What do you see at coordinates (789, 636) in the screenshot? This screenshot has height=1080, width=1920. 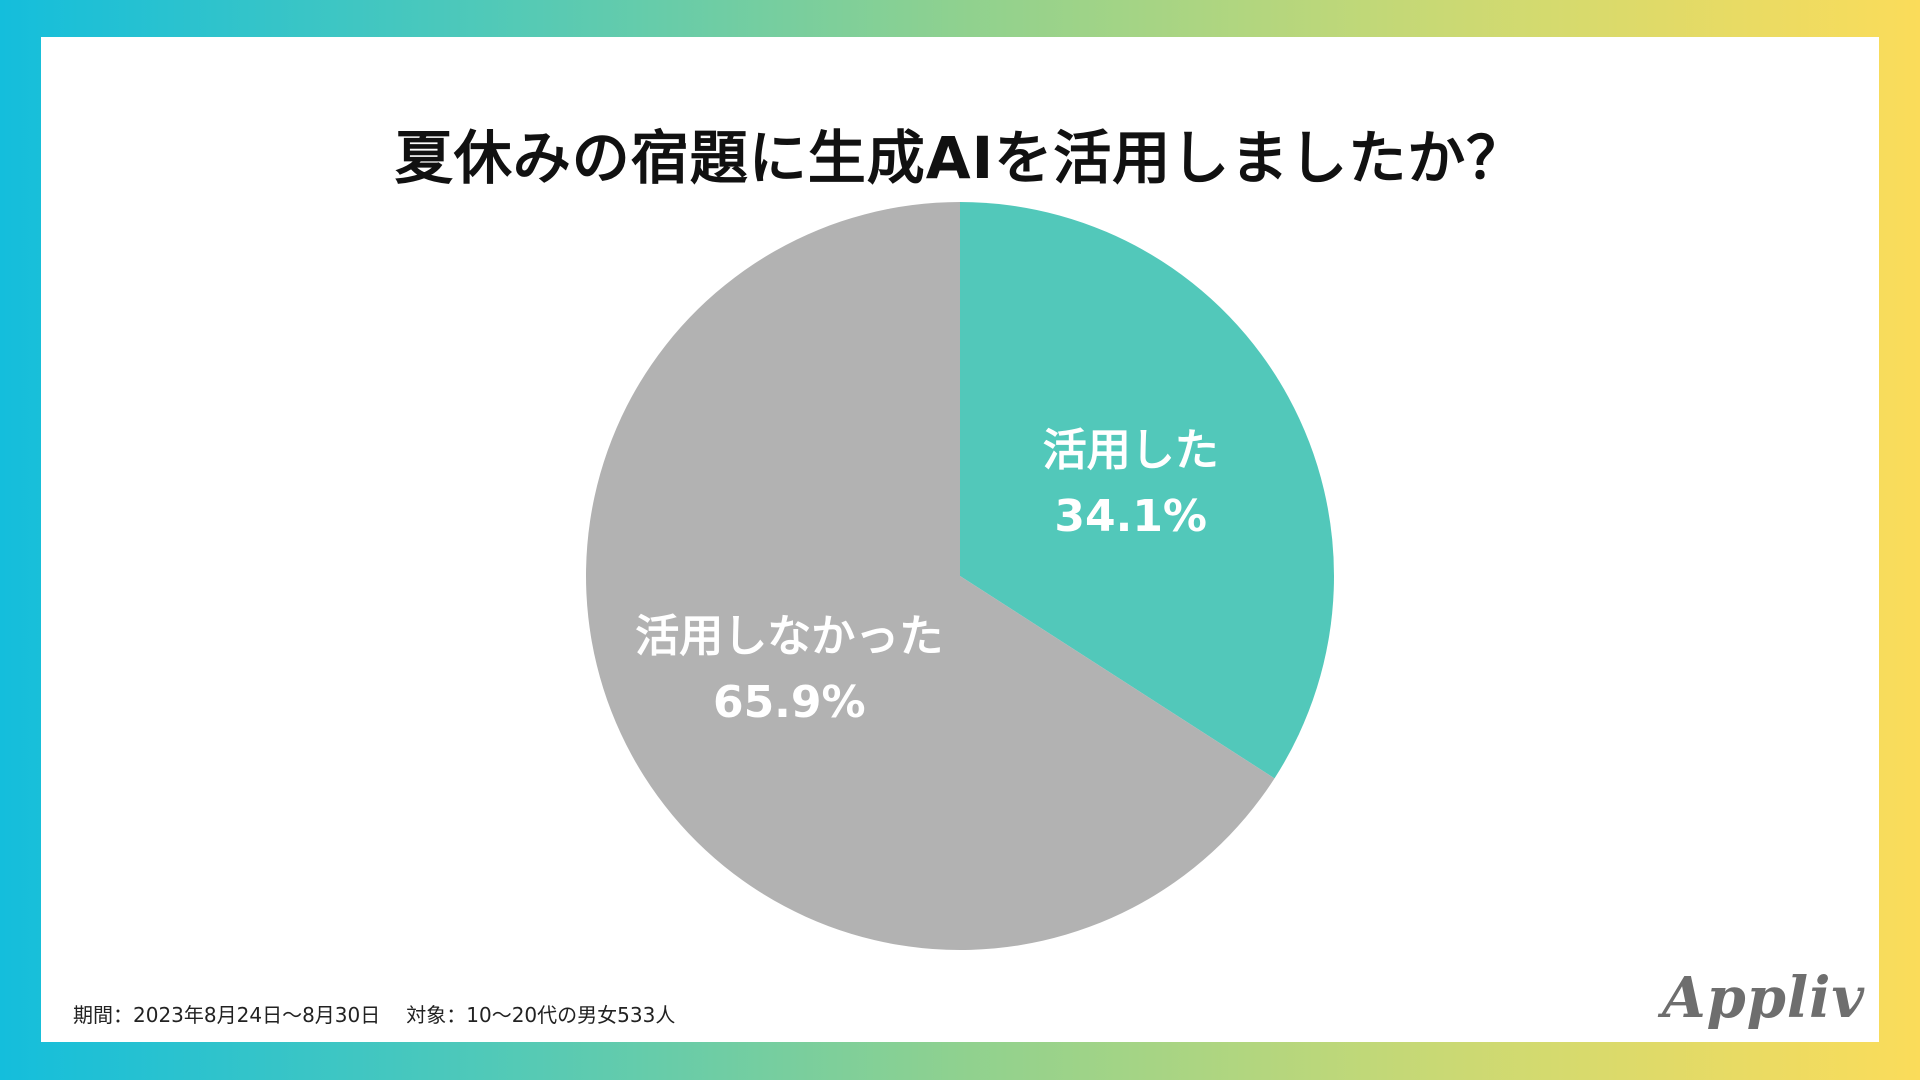 I see `pie-slice-label-1: 活用しなかった` at bounding box center [789, 636].